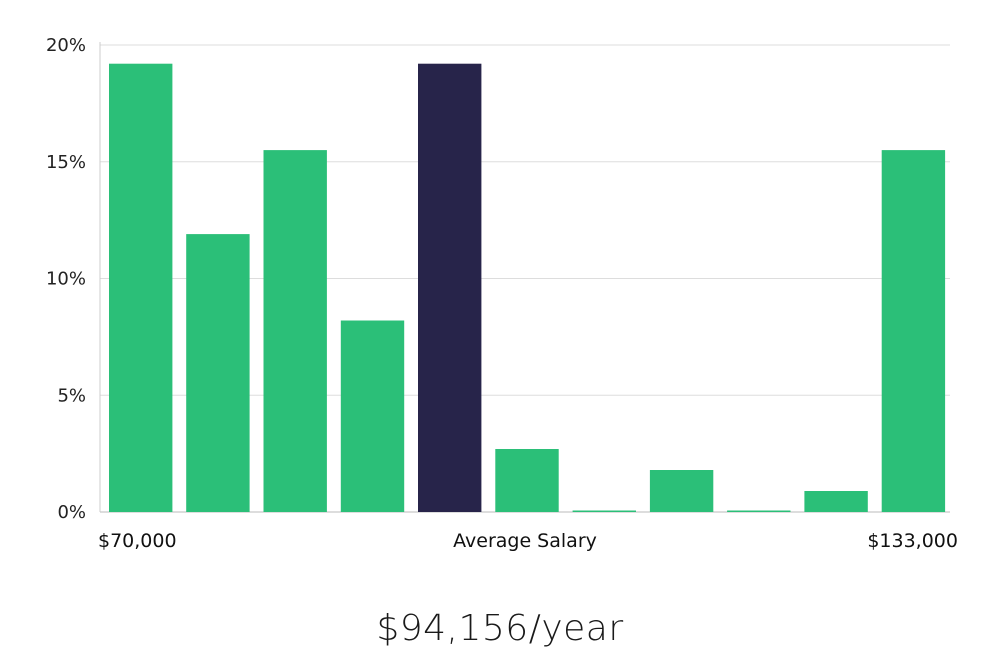 Image resolution: width=1000 pixels, height=660 pixels. I want to click on y-tick-label: 10%, so click(66, 279).